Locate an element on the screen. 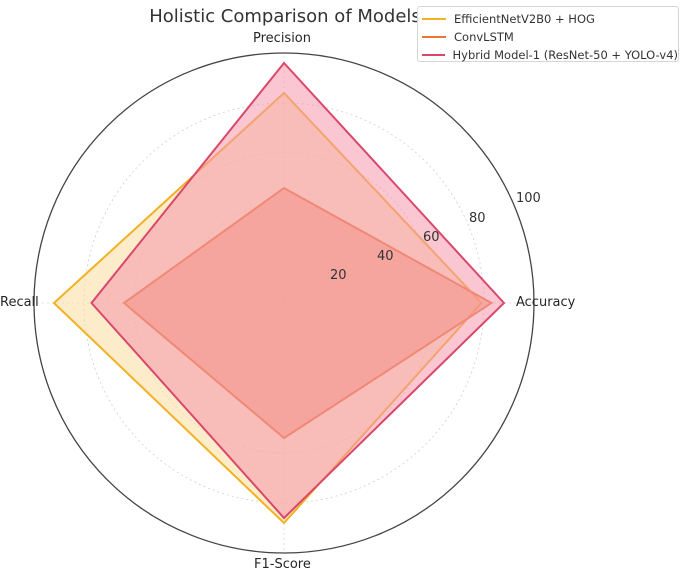 Image resolution: width=685 pixels, height=573 pixels. axis-label-f1-score: F1-Score is located at coordinates (282, 564).